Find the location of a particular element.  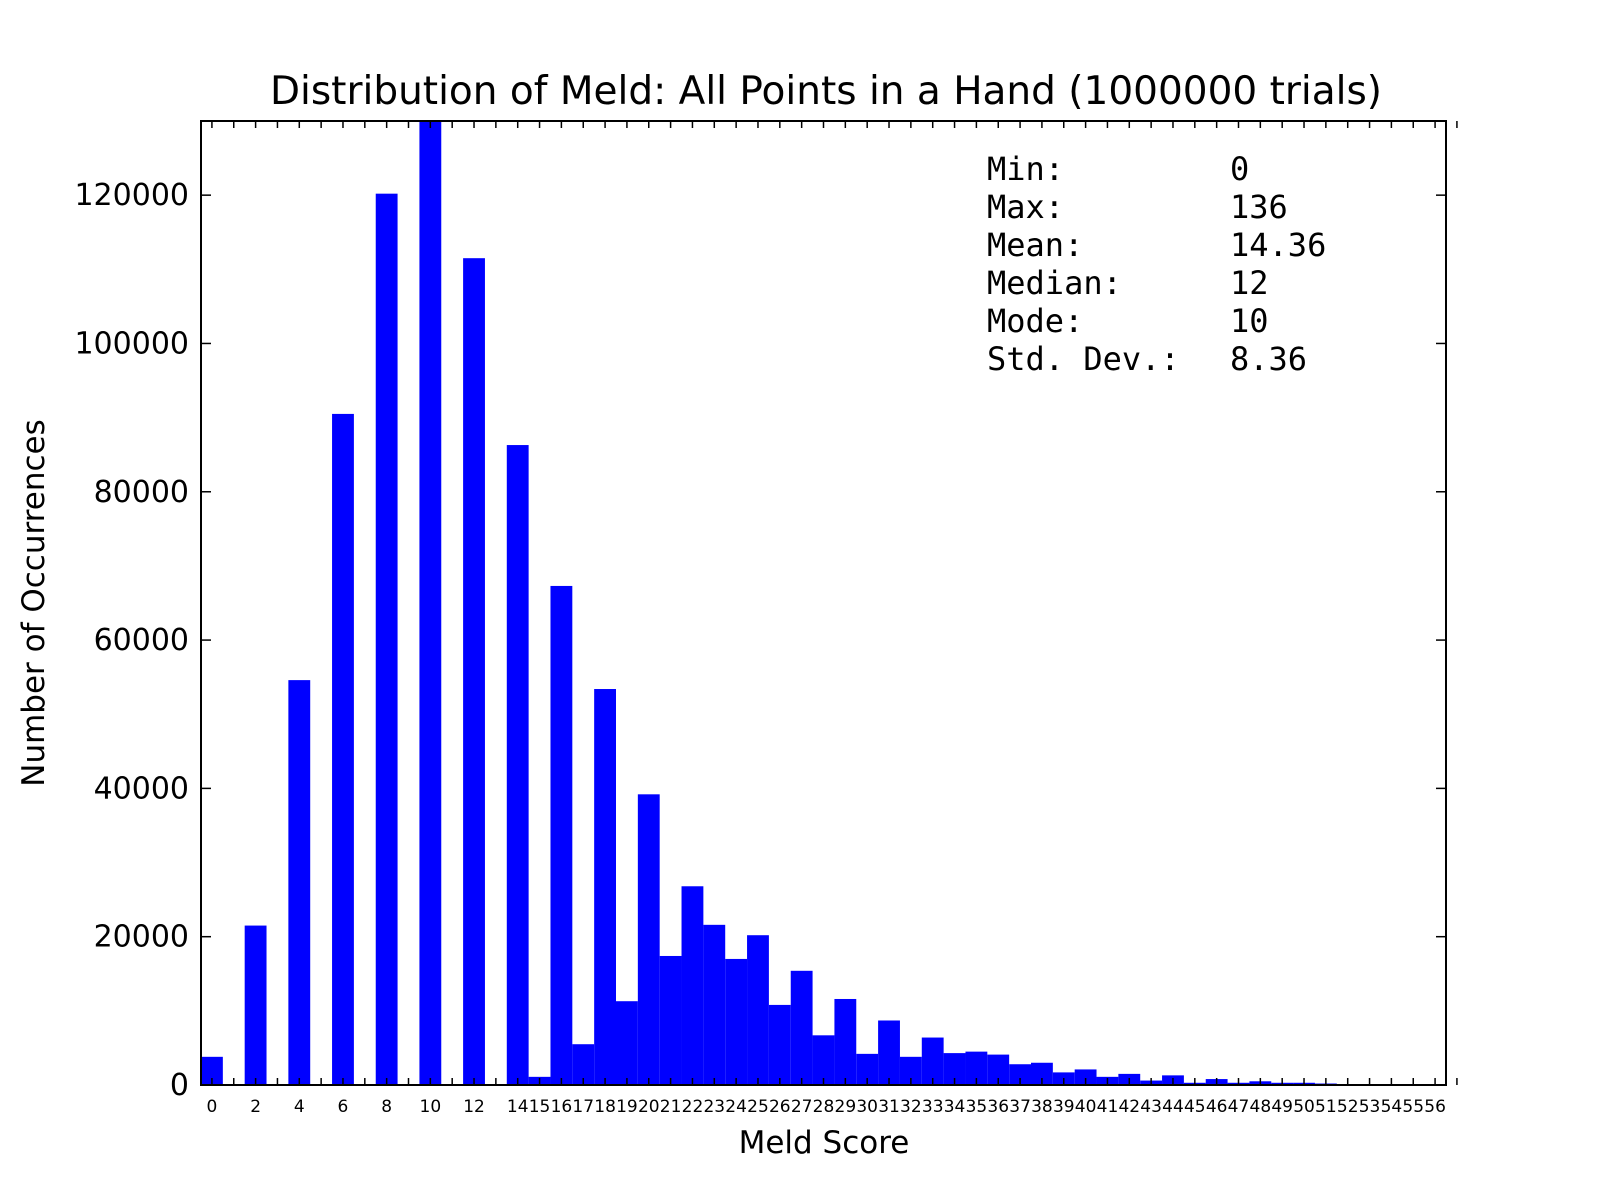

x-tick-label-41: 41 is located at coordinates (1108, 1107).